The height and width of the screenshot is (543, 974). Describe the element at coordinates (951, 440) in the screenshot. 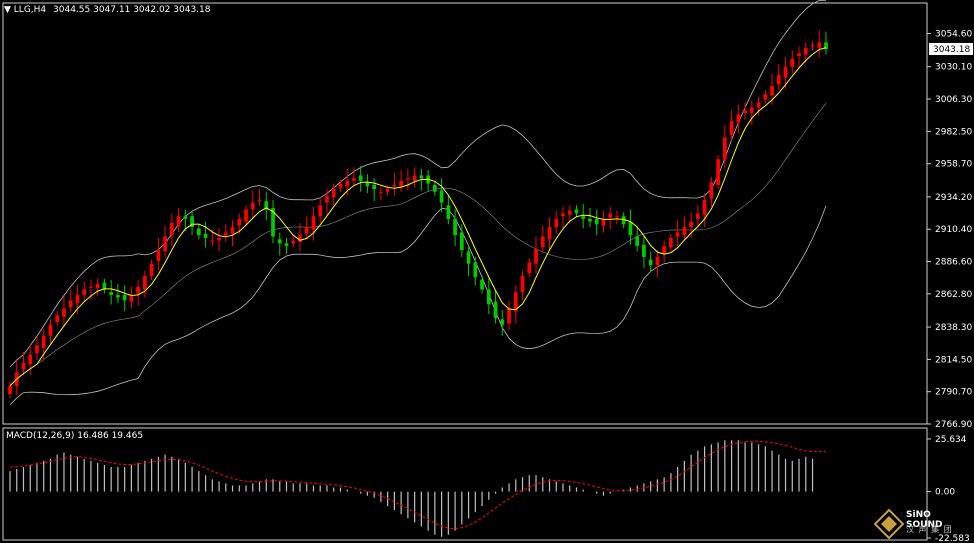

I see `macd-tick-label: 25.634` at that location.